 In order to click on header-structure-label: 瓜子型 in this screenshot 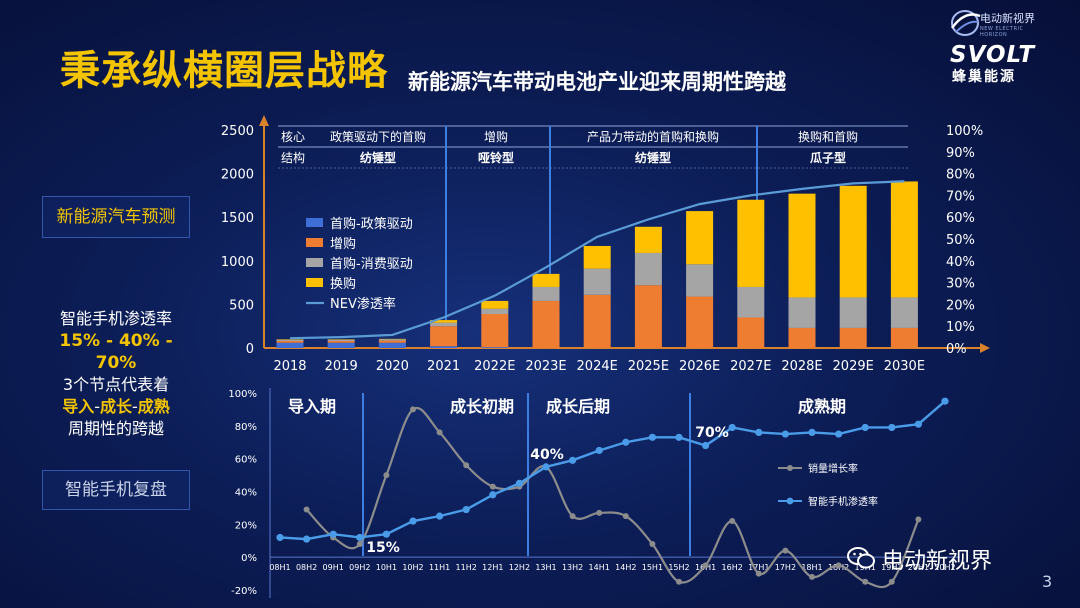, I will do `click(828, 157)`.